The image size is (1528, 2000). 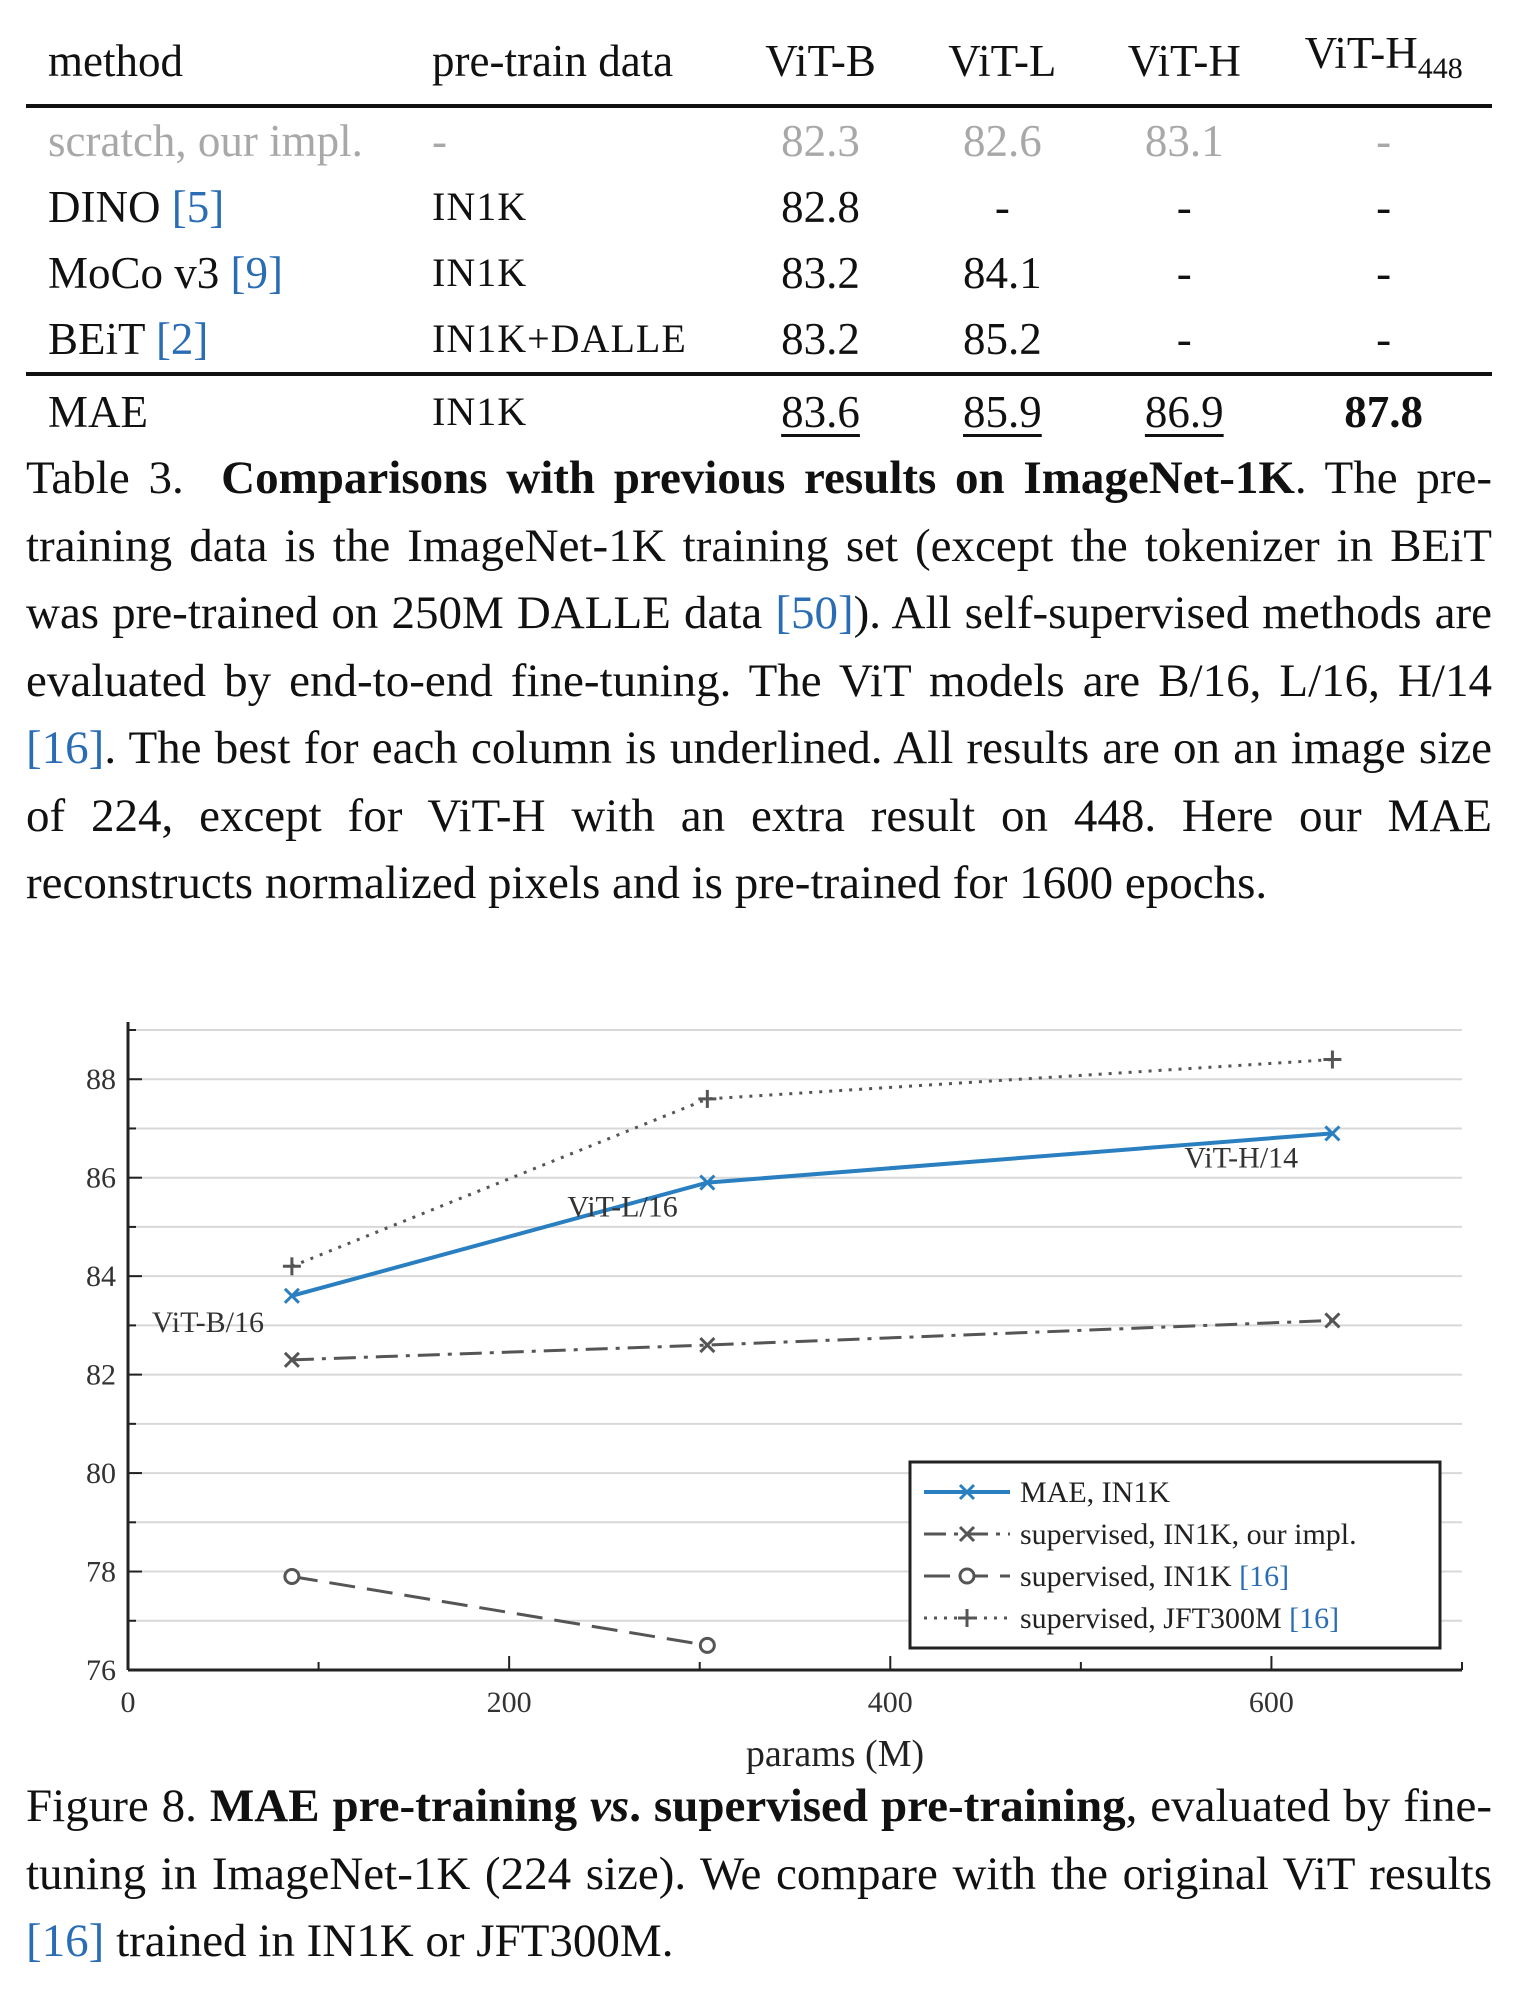 I want to click on legend-label: supervised, IN1K [16], so click(x=1154, y=1576).